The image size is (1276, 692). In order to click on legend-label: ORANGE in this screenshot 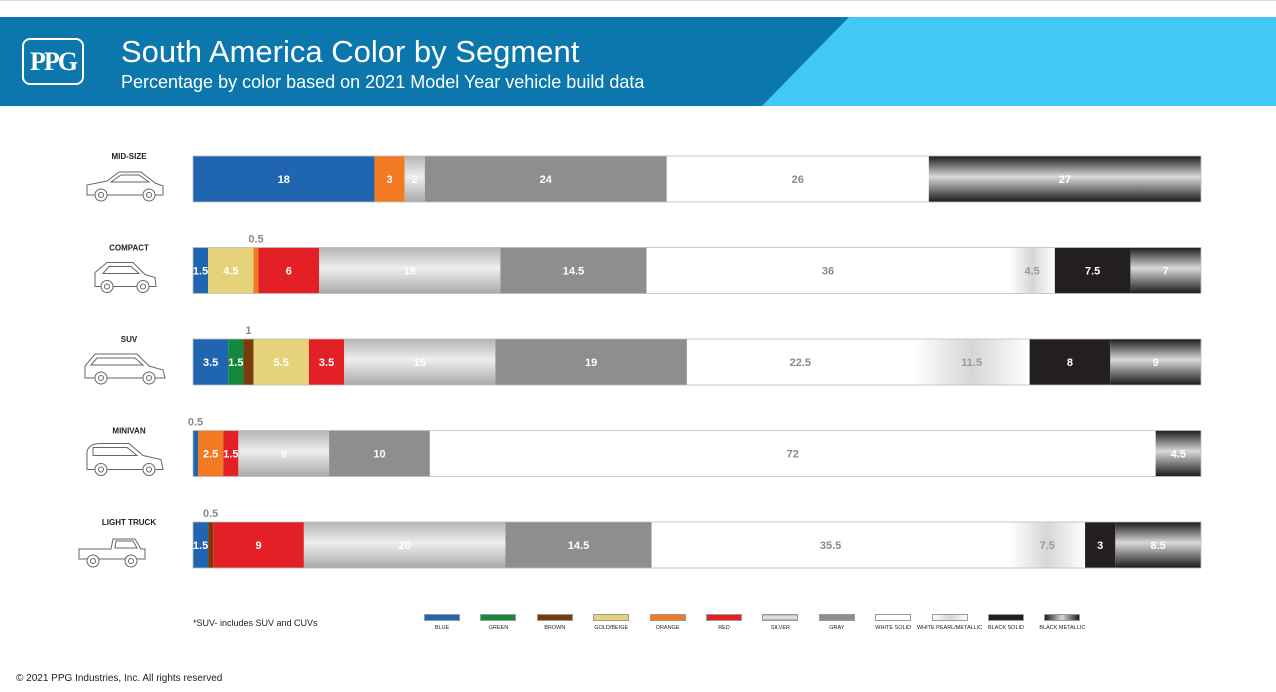, I will do `click(667, 628)`.